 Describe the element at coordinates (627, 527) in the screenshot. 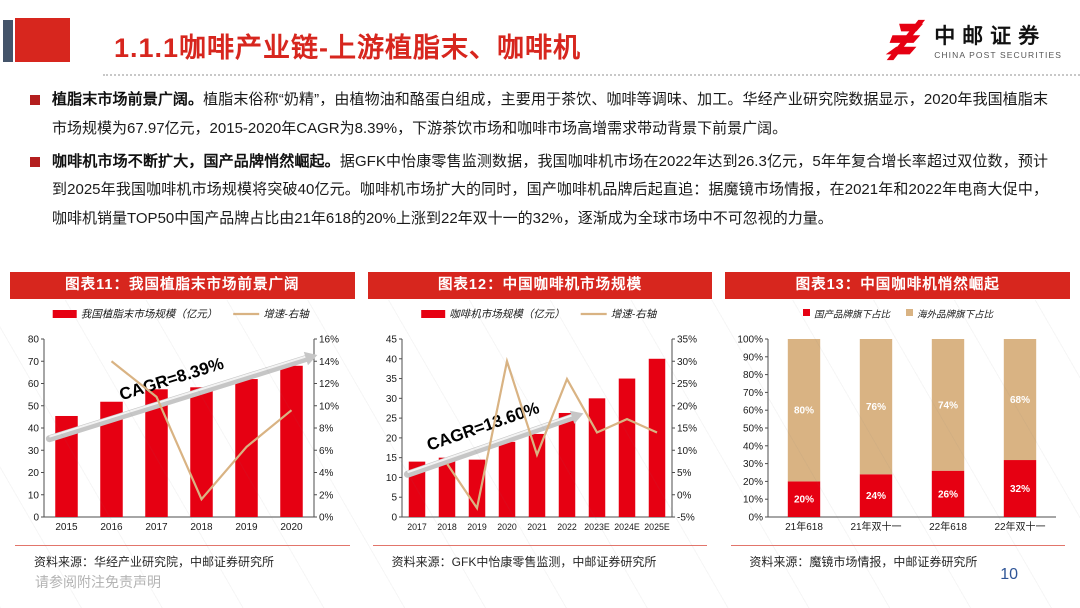

I see `svg-text: 2024E` at that location.